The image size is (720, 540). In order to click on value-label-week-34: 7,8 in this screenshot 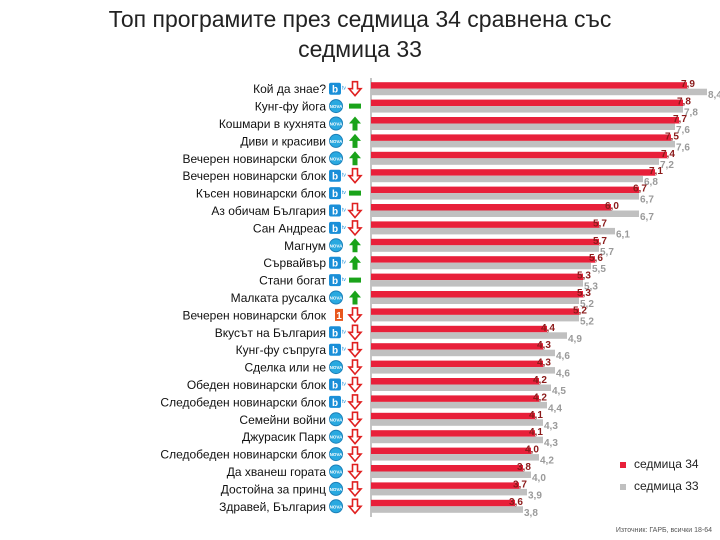, I will do `click(684, 102)`.